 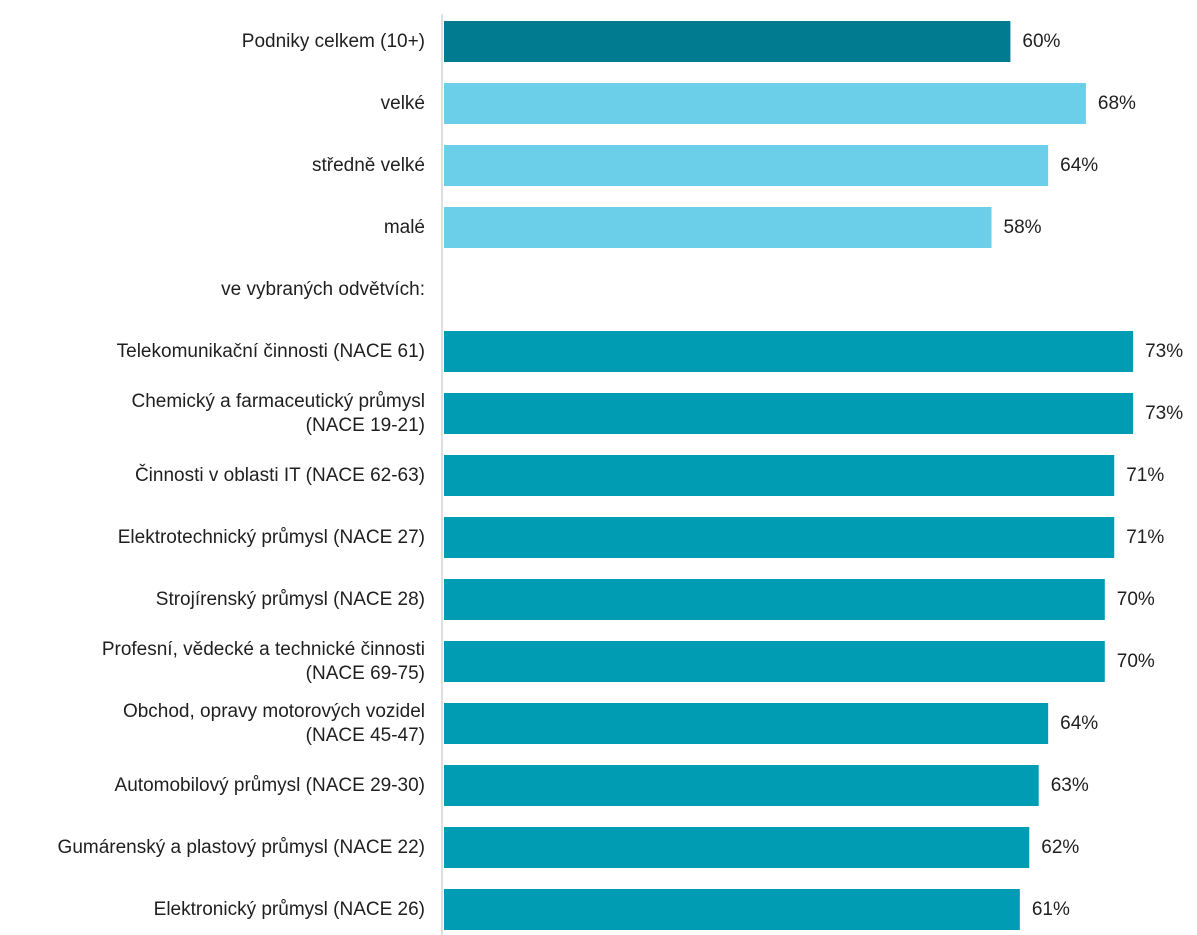 I want to click on category-label: Telekomunikační činnosti (NACE 61), so click(x=271, y=351).